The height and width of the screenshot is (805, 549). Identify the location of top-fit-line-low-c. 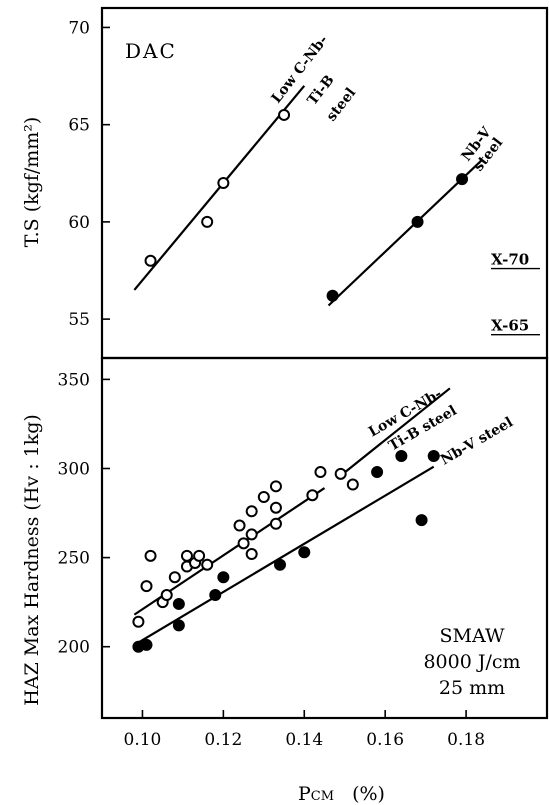
(219, 188).